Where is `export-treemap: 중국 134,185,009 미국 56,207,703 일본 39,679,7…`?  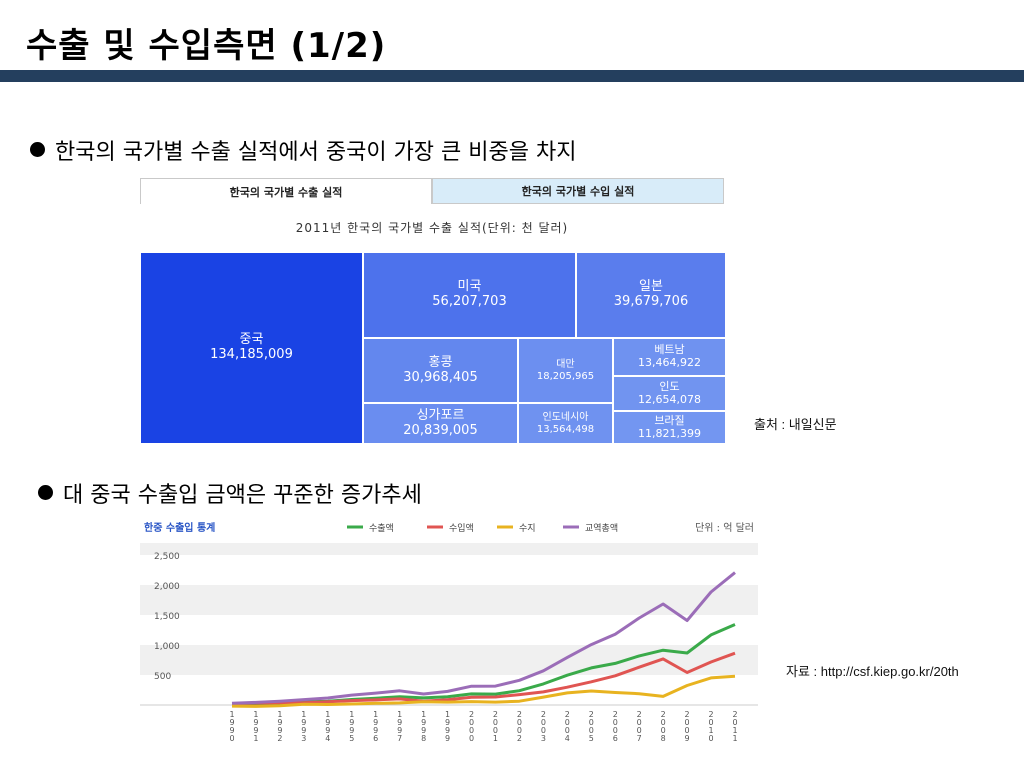 export-treemap: 중국 134,185,009 미국 56,207,703 일본 39,679,7… is located at coordinates (433, 348).